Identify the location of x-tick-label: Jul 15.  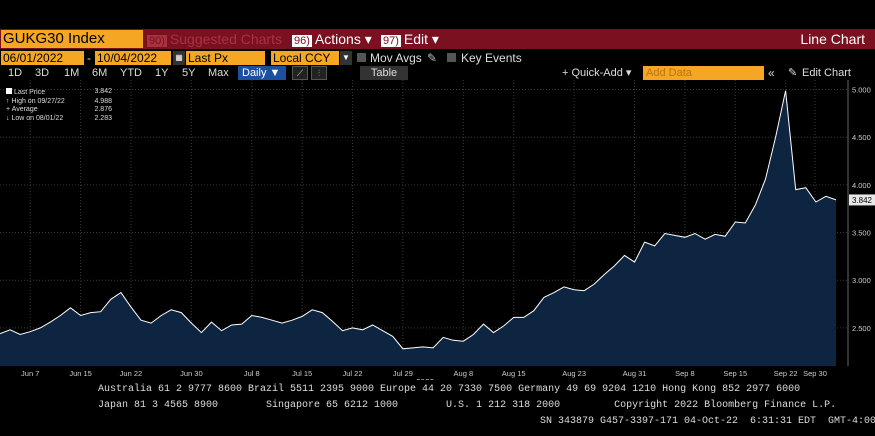
(302, 373).